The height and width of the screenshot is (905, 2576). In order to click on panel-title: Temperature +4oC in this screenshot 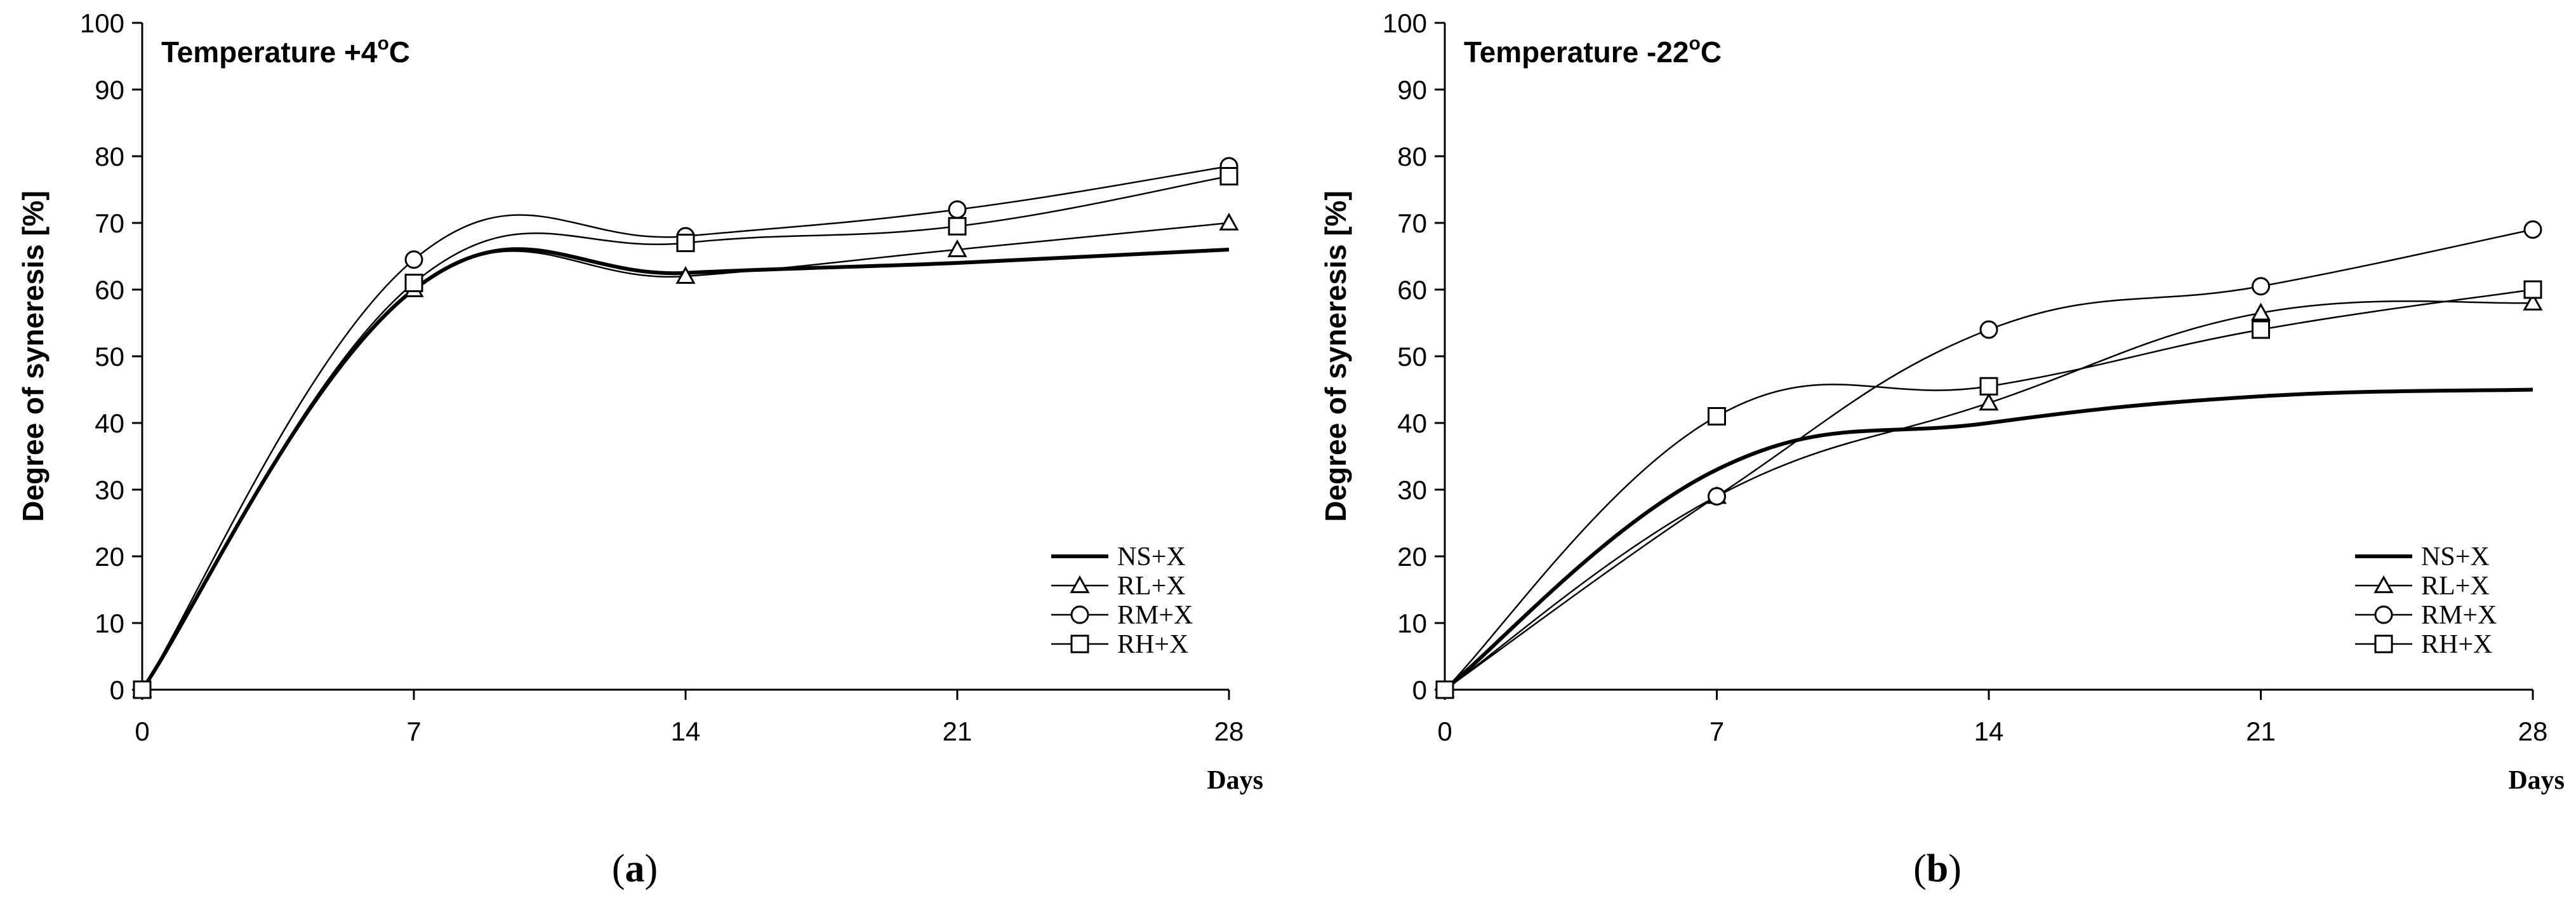, I will do `click(285, 51)`.